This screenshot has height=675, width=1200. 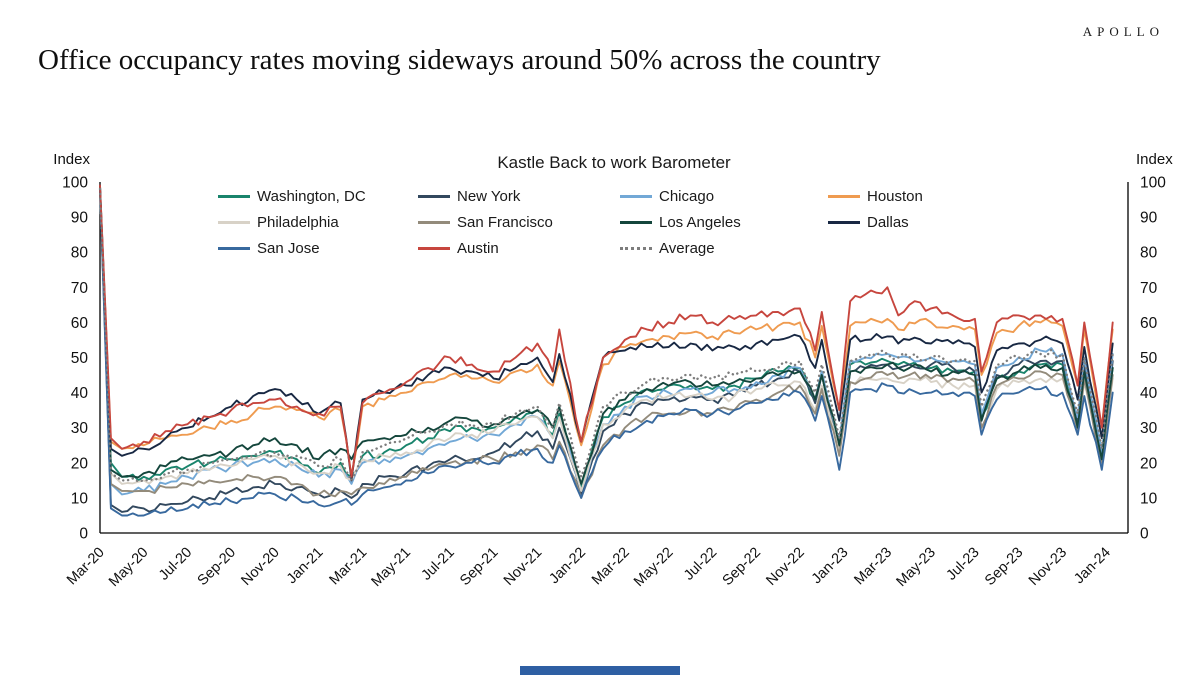 What do you see at coordinates (1153, 183) in the screenshot?
I see `y-tick-label-right: 100` at bounding box center [1153, 183].